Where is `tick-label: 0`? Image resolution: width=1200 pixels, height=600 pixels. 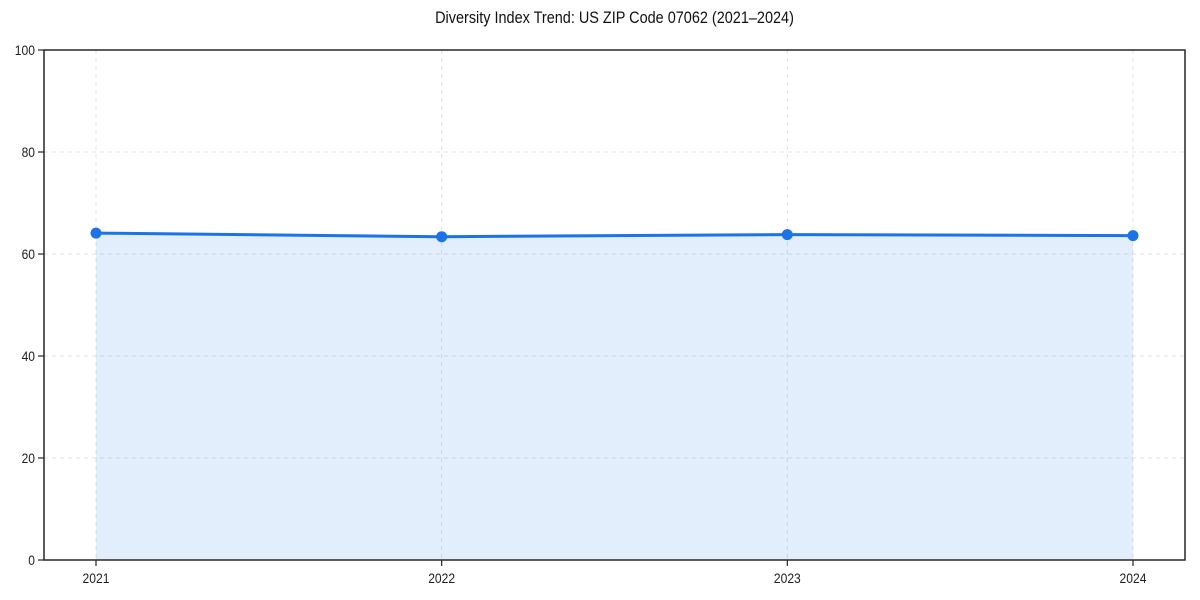
tick-label: 0 is located at coordinates (31, 560).